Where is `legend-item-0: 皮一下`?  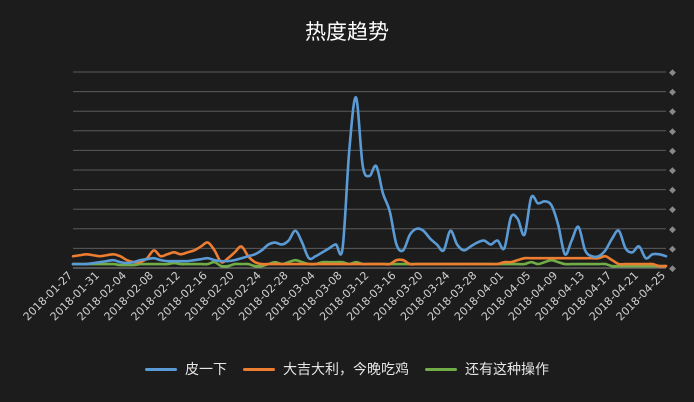
legend-item-0: 皮一下 is located at coordinates (186, 369).